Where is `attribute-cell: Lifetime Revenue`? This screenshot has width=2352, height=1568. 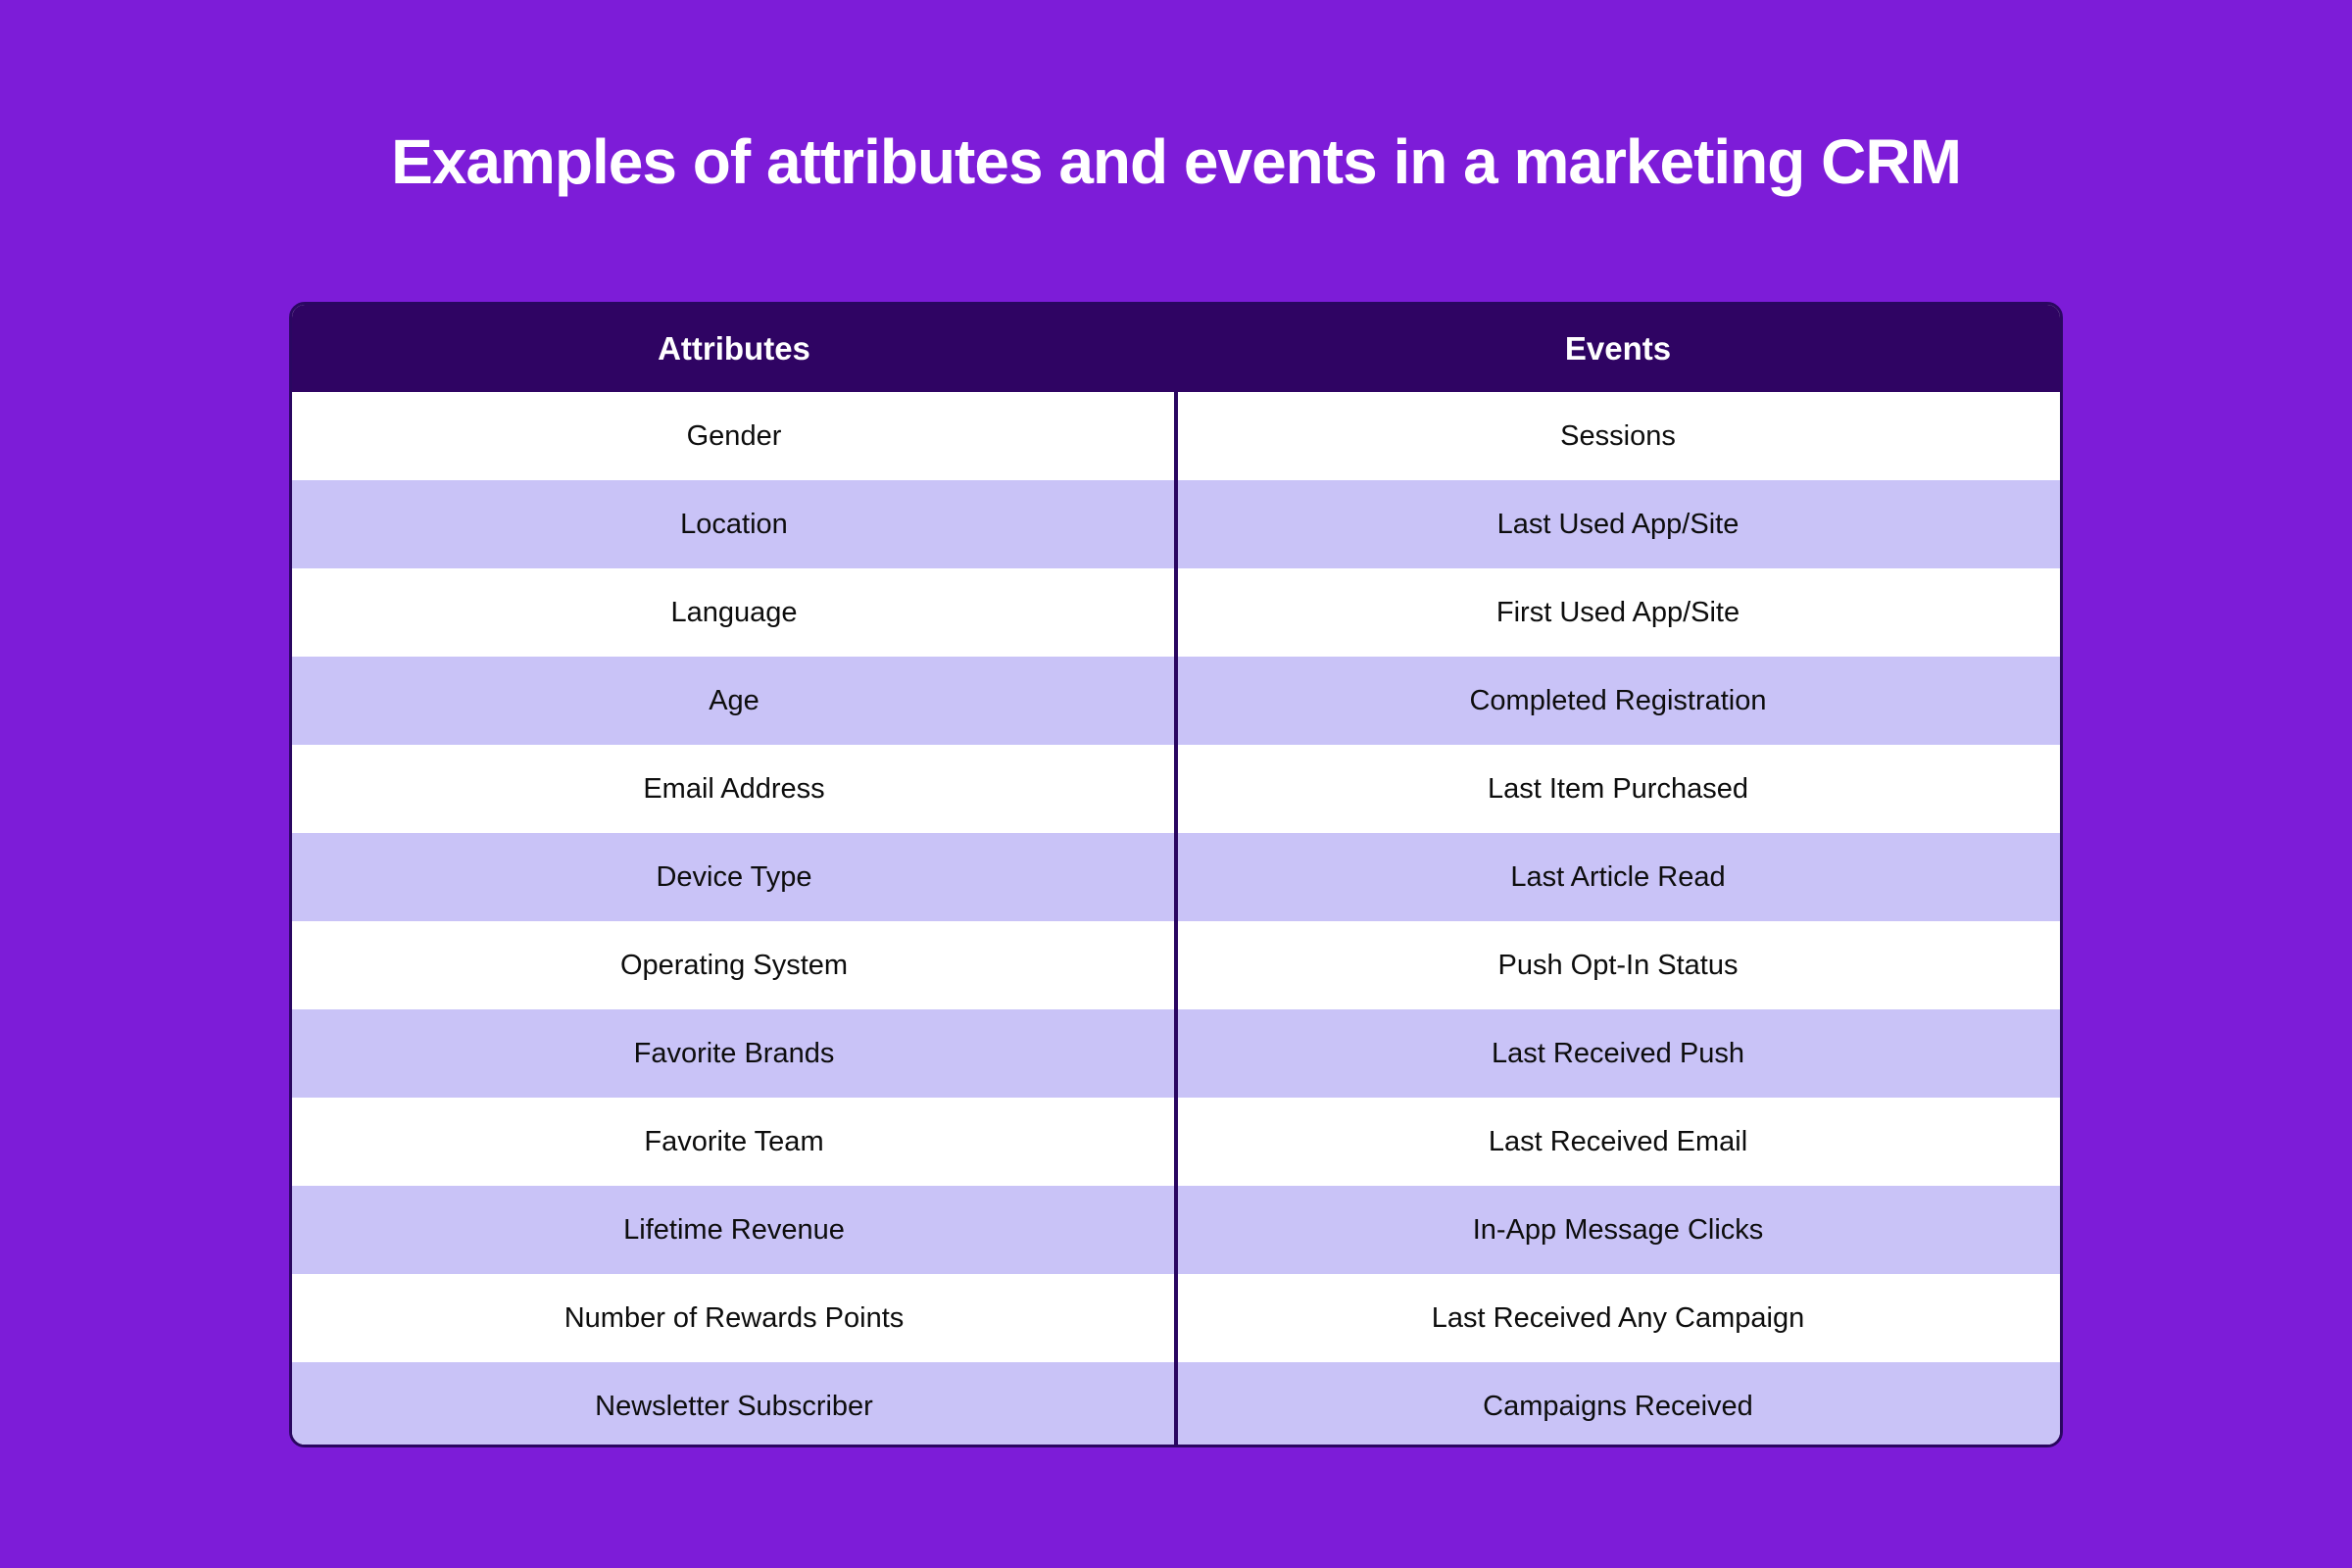 attribute-cell: Lifetime Revenue is located at coordinates (734, 1229).